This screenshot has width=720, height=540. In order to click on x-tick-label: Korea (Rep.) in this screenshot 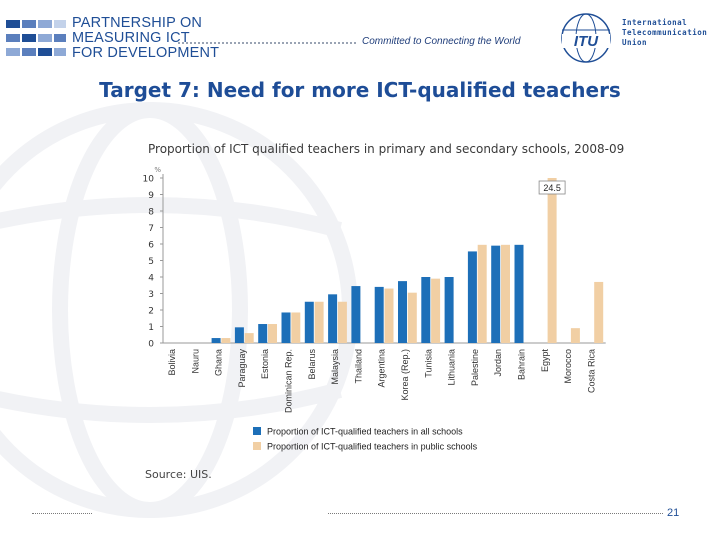, I will do `click(405, 375)`.